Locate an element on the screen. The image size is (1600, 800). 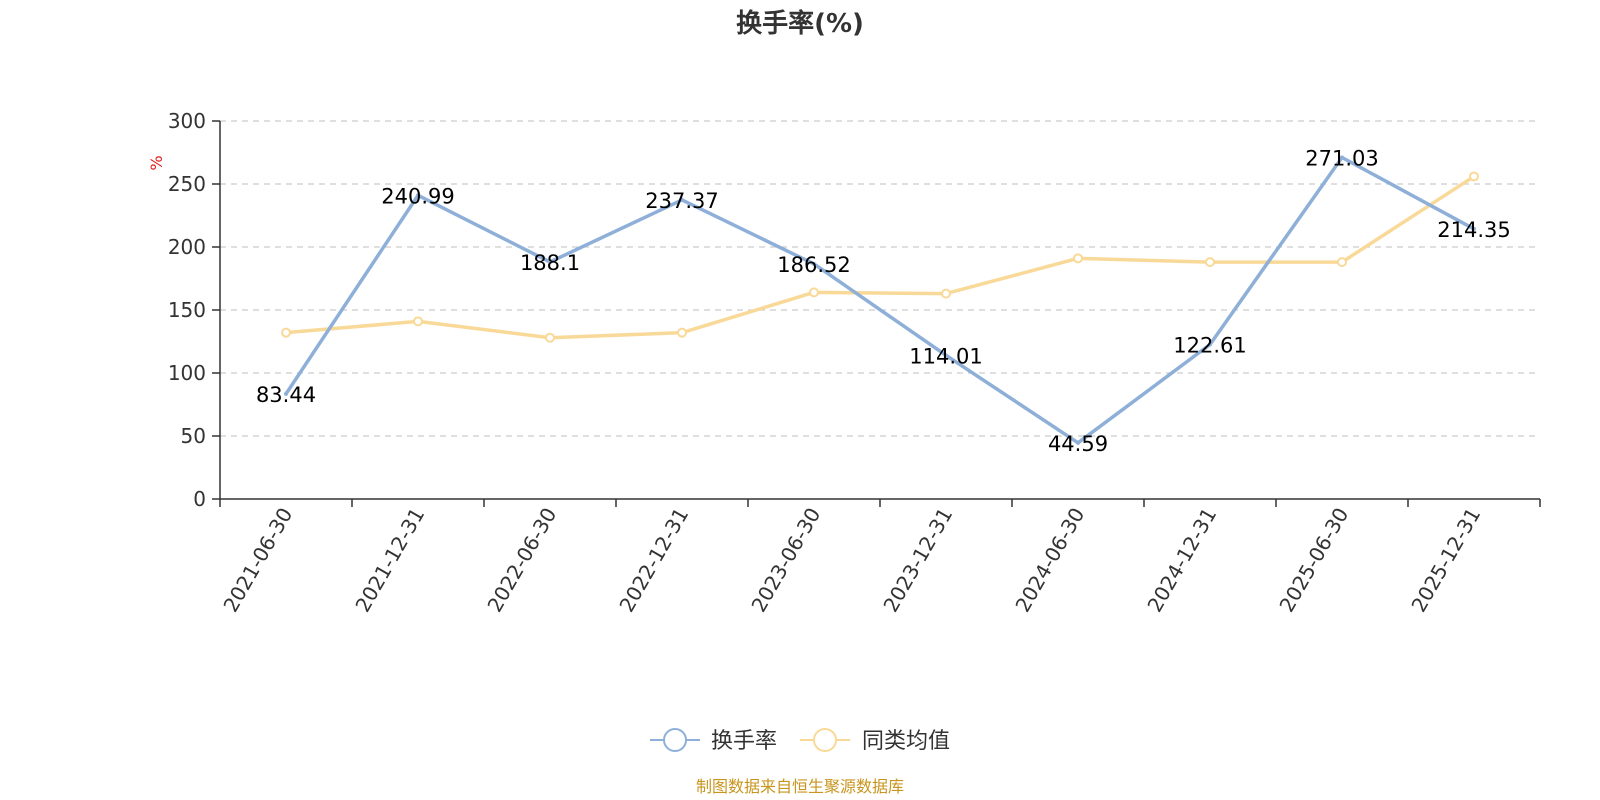
chart-title: 换手率(%) is located at coordinates (800, 23).